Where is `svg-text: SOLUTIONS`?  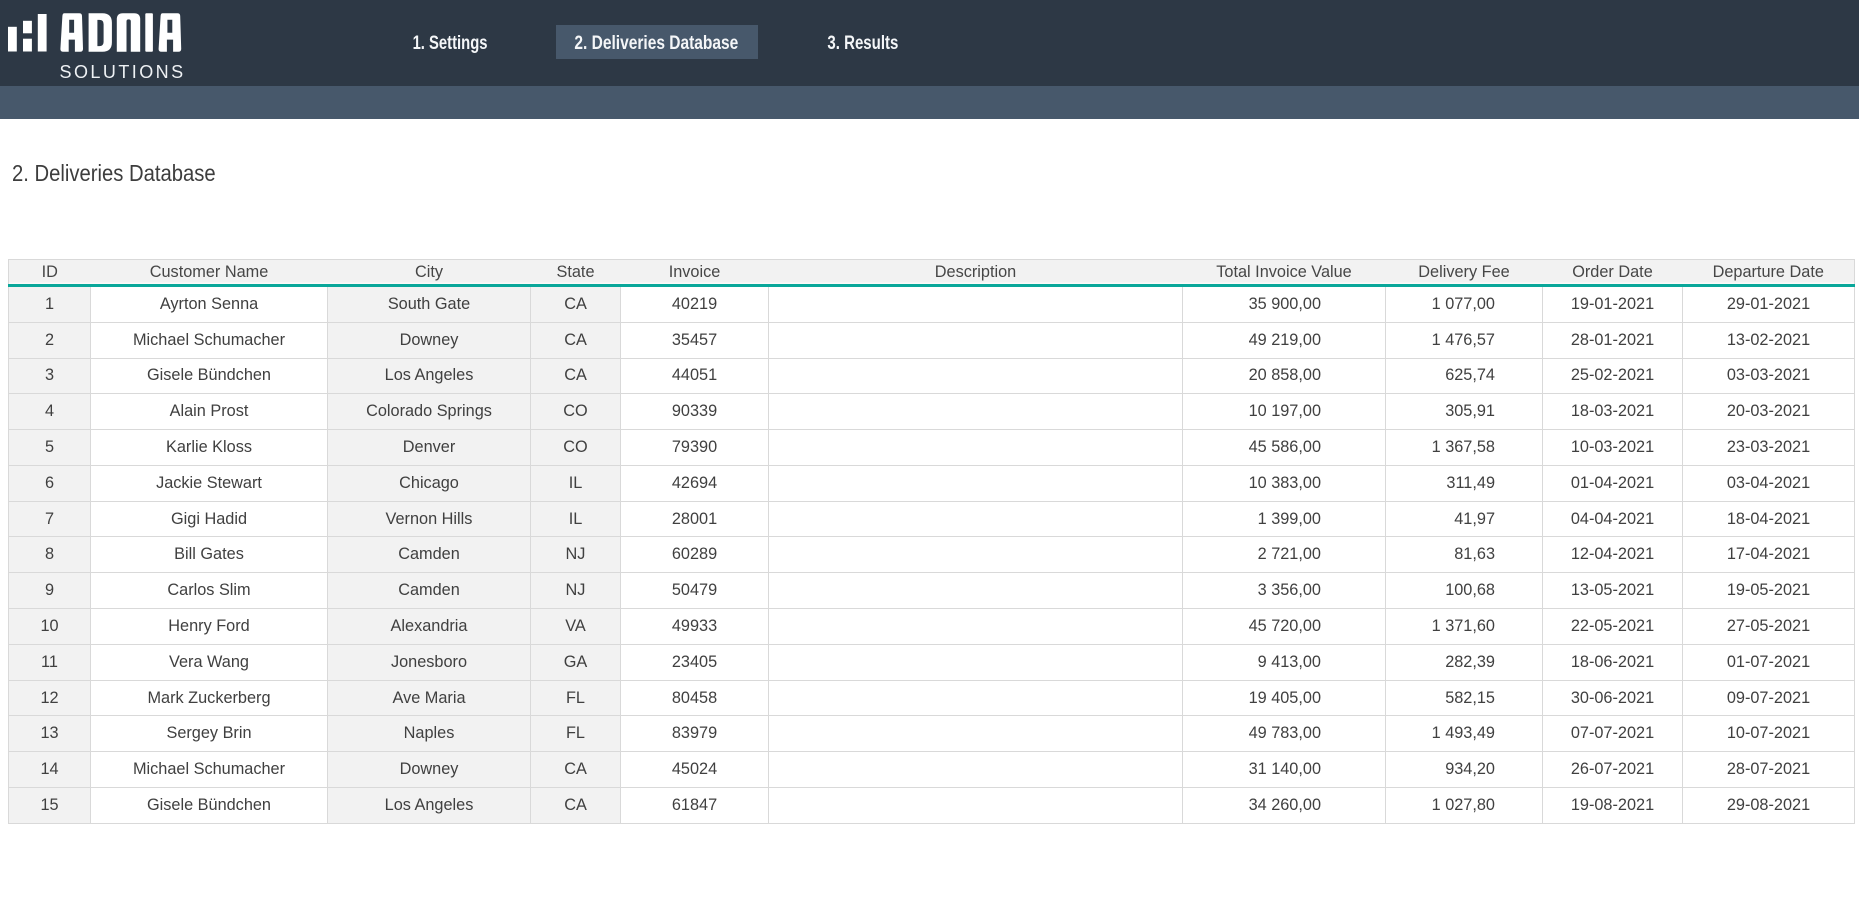 svg-text: SOLUTIONS is located at coordinates (123, 72).